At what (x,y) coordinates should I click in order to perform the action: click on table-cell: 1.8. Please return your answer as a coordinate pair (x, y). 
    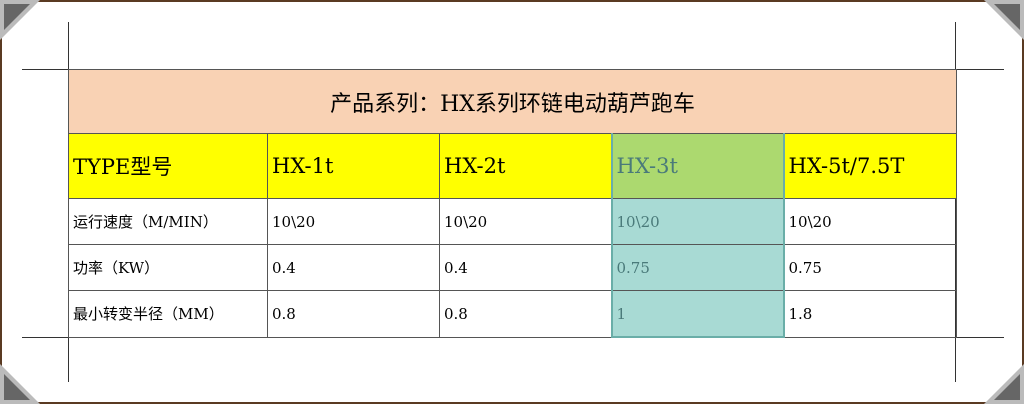
    Looking at the image, I should click on (870, 314).